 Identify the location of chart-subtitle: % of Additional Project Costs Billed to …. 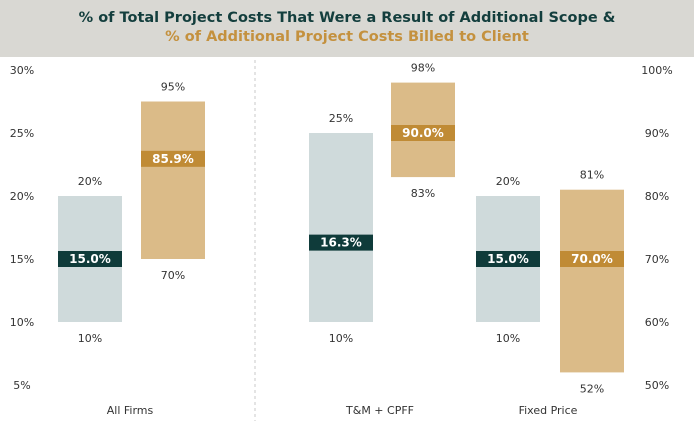
(347, 37).